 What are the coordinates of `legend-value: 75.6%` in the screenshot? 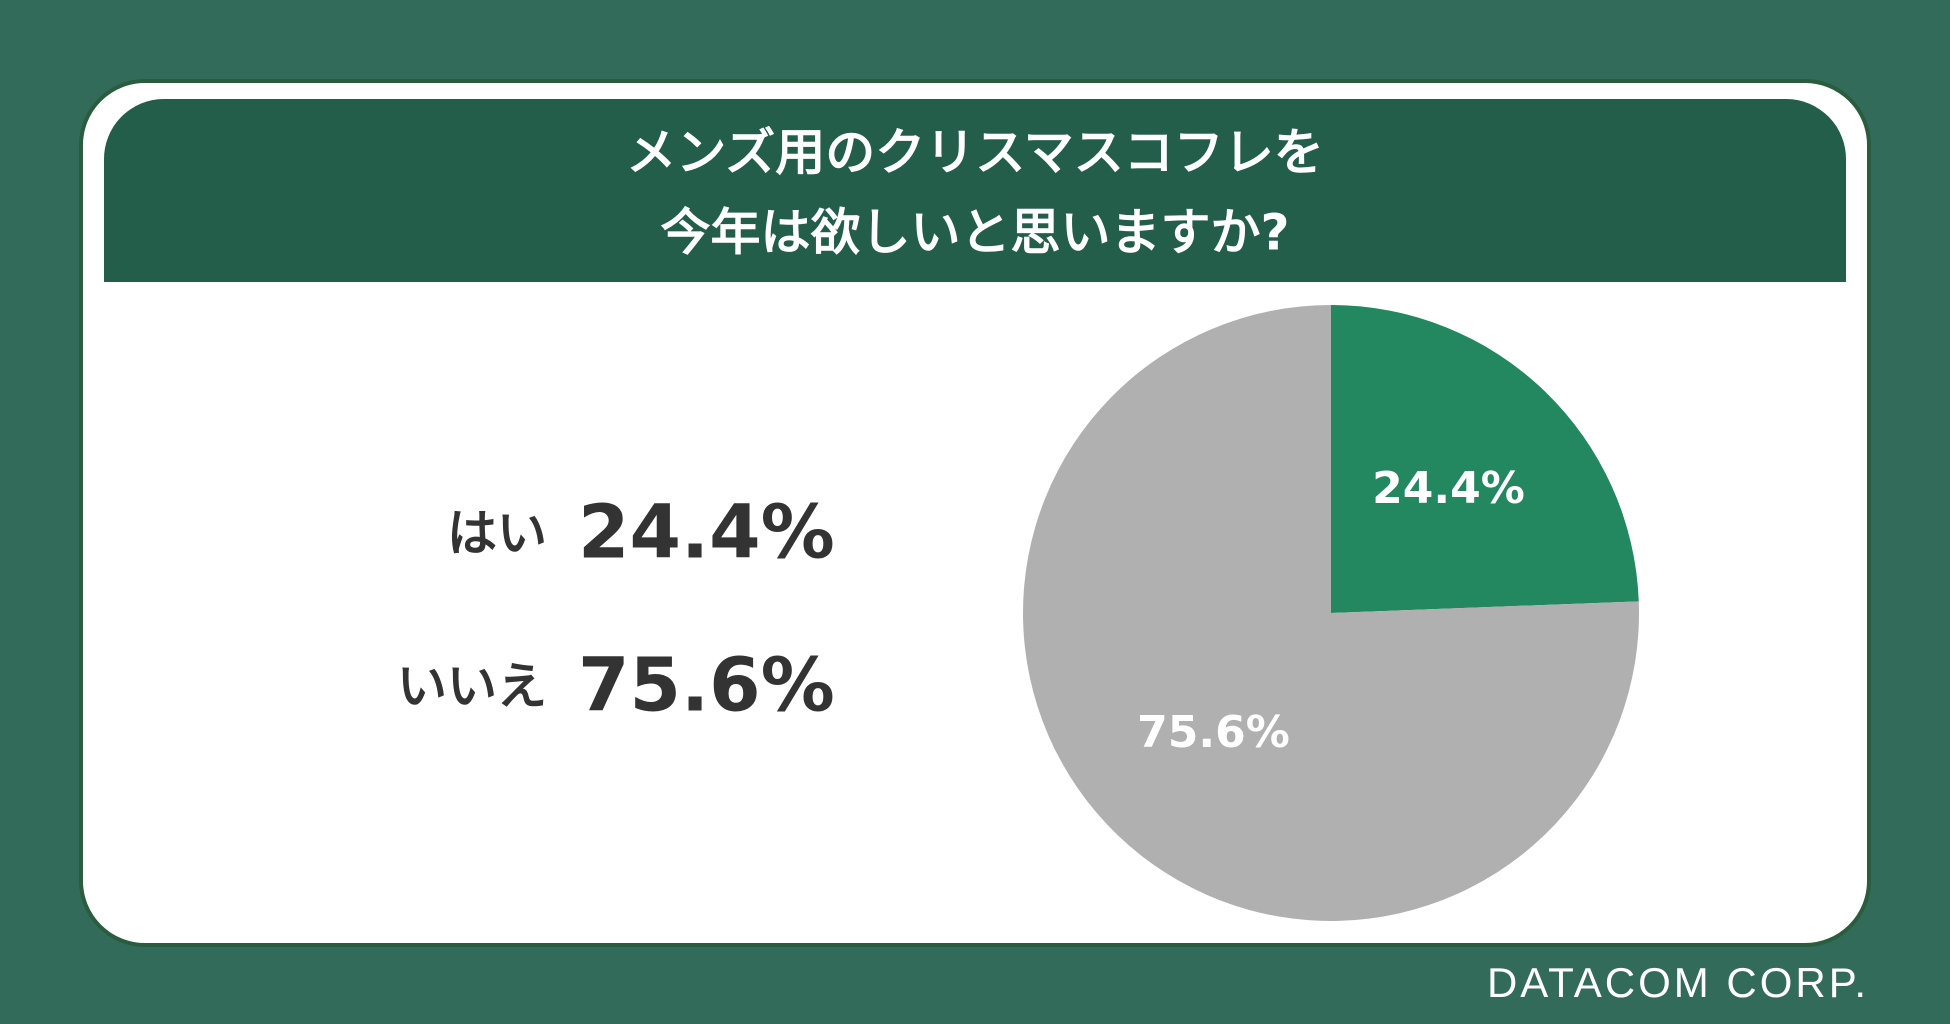 It's located at (706, 686).